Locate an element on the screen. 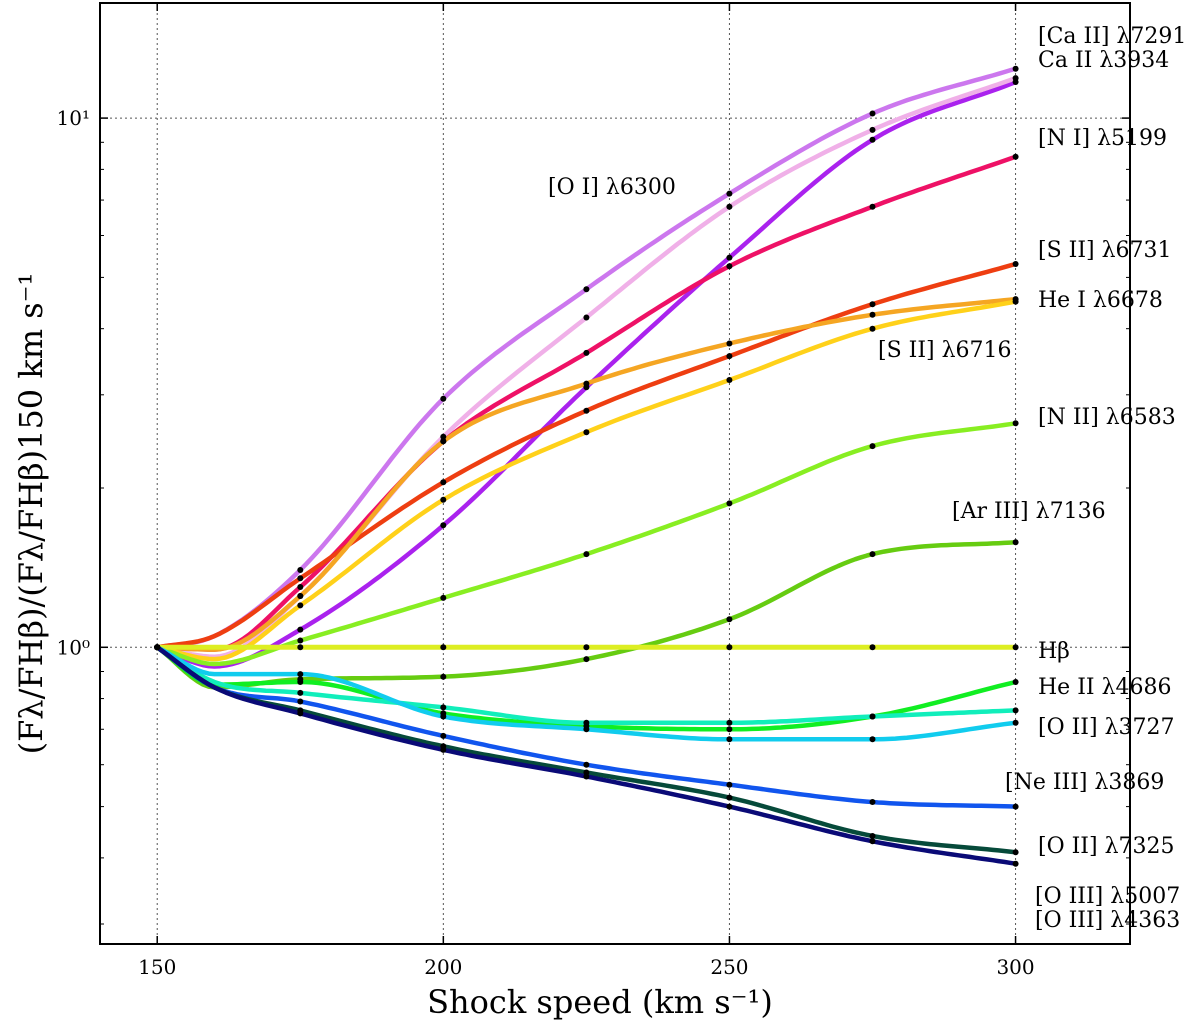 The height and width of the screenshot is (1025, 1200). x-tick-label-2: 250 is located at coordinates (729, 967).